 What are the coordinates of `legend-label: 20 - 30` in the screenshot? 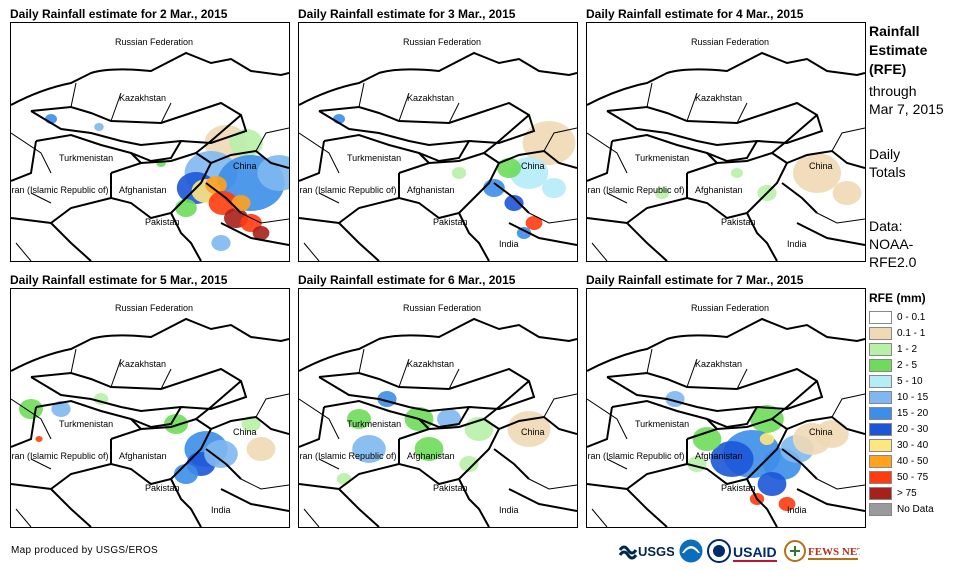 It's located at (913, 429).